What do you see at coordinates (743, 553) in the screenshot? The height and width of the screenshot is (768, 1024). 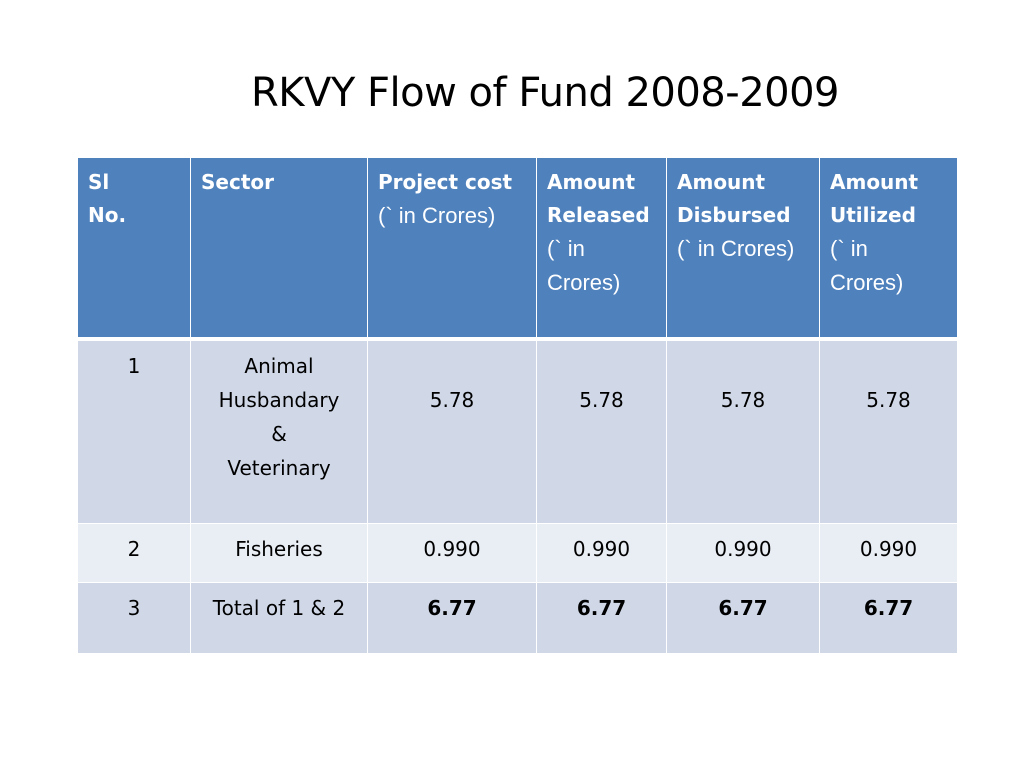 I see `cell-amount-disbursed: 0.990` at bounding box center [743, 553].